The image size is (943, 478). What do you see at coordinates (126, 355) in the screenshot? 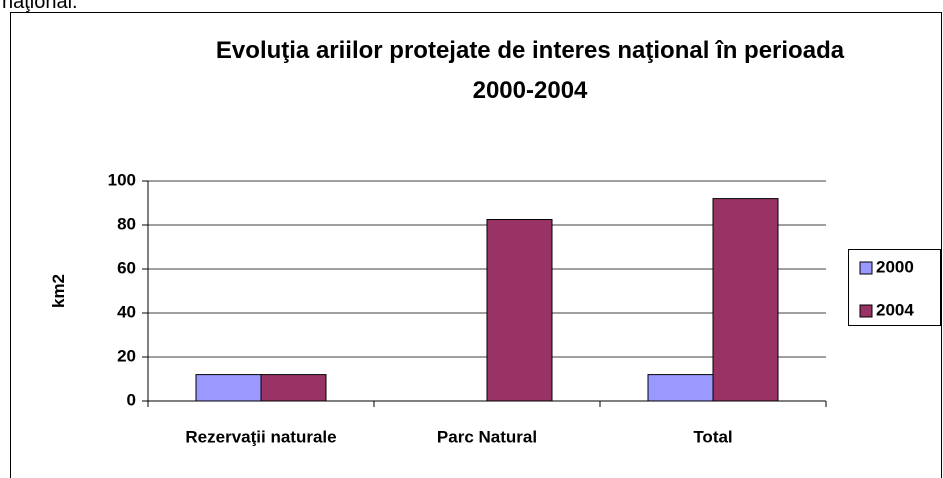
I see `y-tick-label: 20` at bounding box center [126, 355].